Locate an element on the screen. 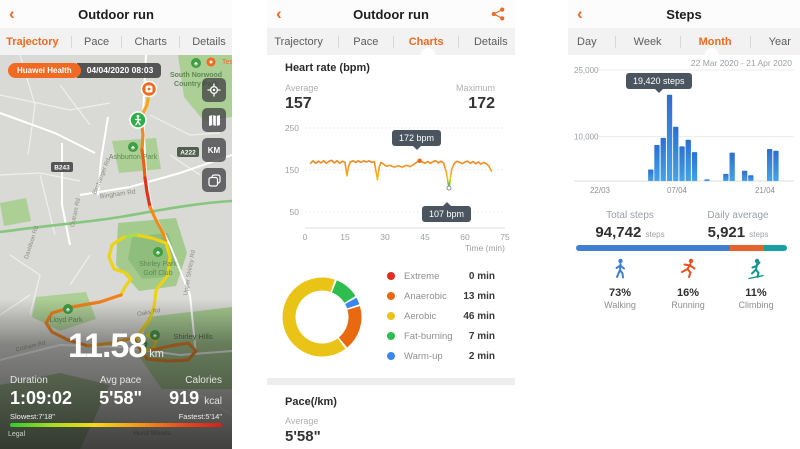 Image resolution: width=800 pixels, height=449 pixels. steps-gridlines: 25,000 10,000 is located at coordinates (684, 104).